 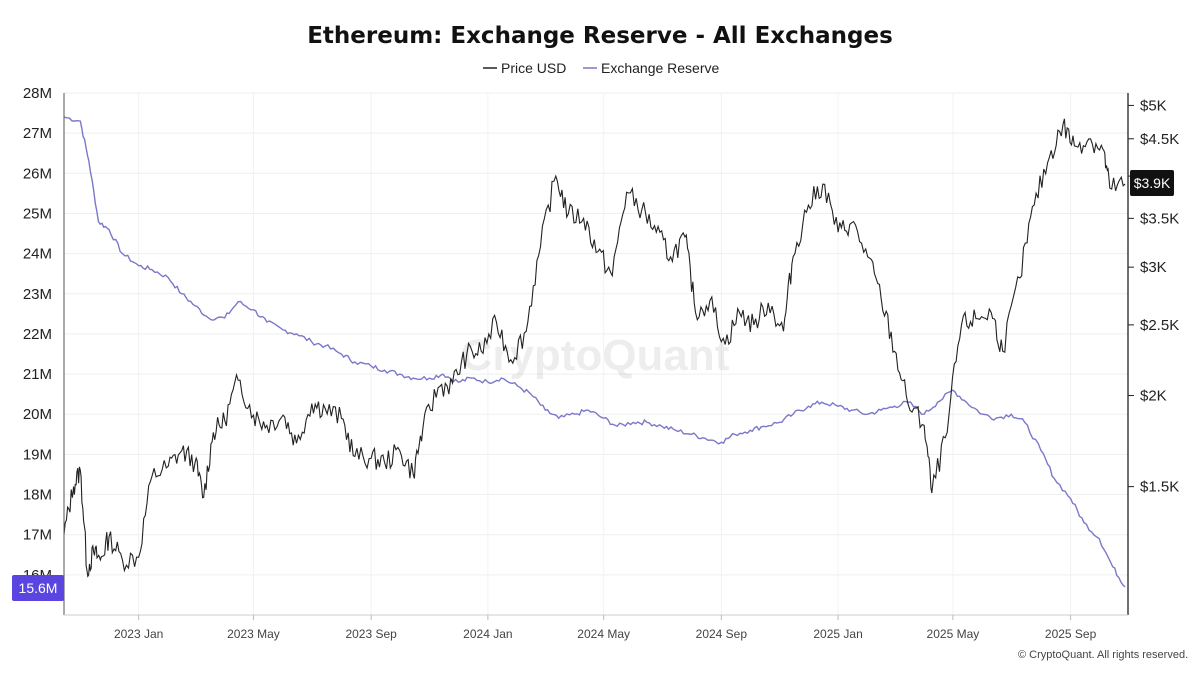 I want to click on x-tick-label-7: 2025 May, so click(x=953, y=634).